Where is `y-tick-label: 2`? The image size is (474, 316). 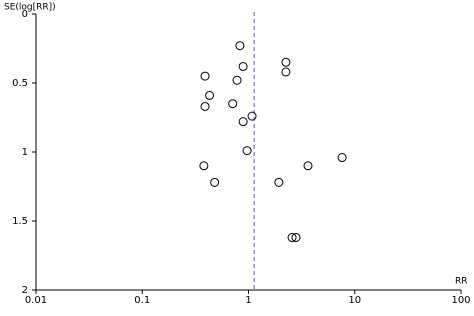 y-tick-label: 2 is located at coordinates (25, 290).